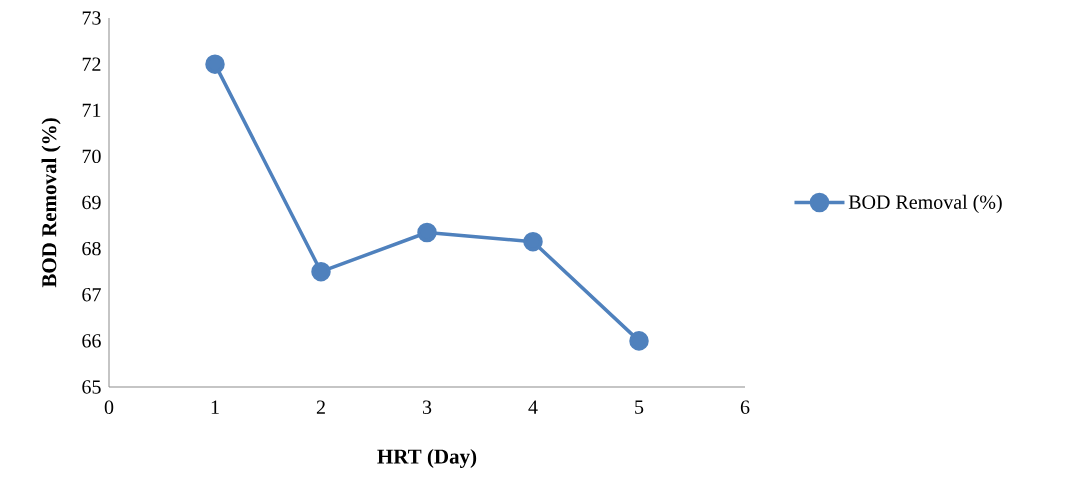  I want to click on y-tick-label: 66, so click(91, 341).